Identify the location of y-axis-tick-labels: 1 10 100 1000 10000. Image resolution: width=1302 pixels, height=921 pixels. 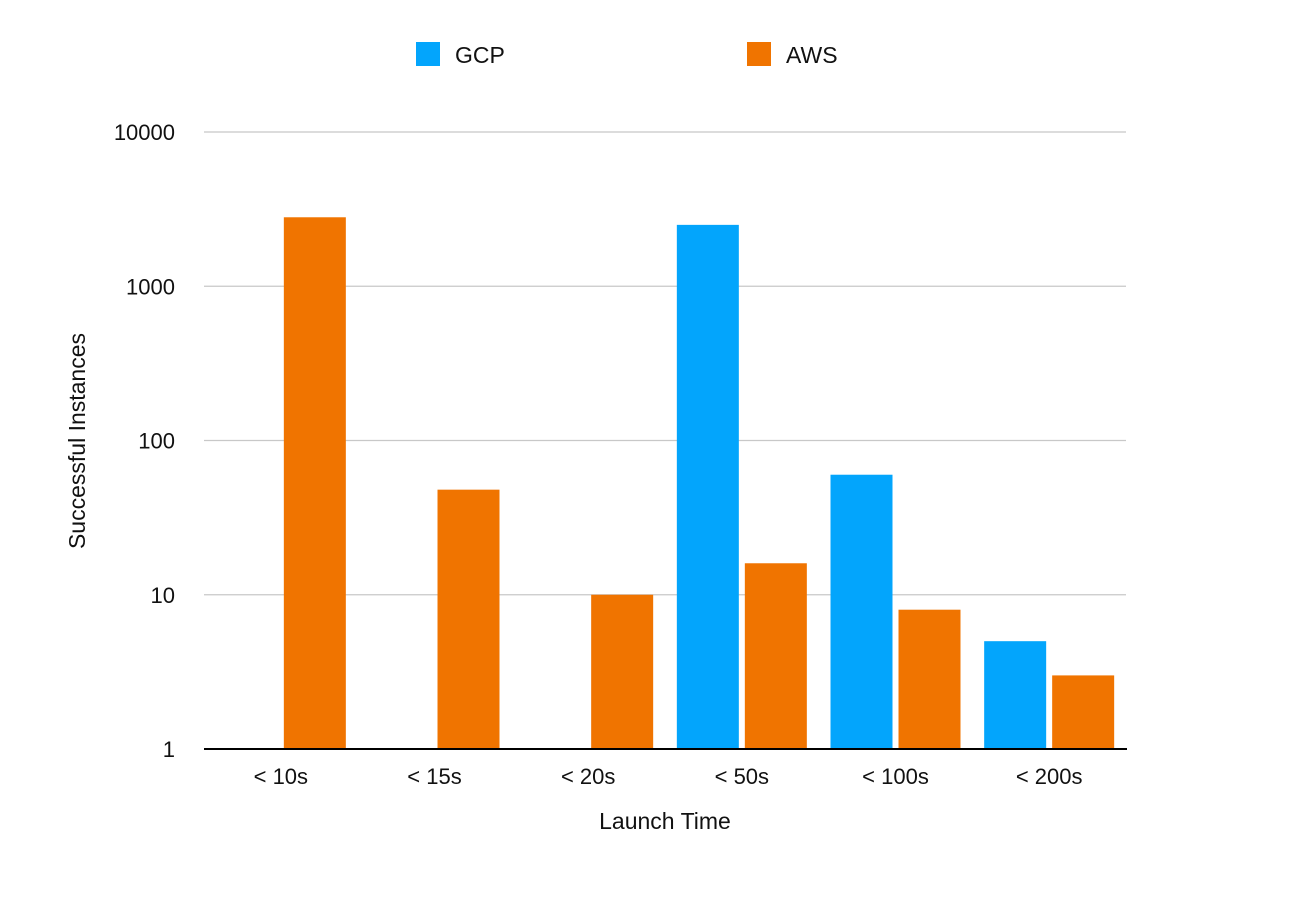
(144, 441).